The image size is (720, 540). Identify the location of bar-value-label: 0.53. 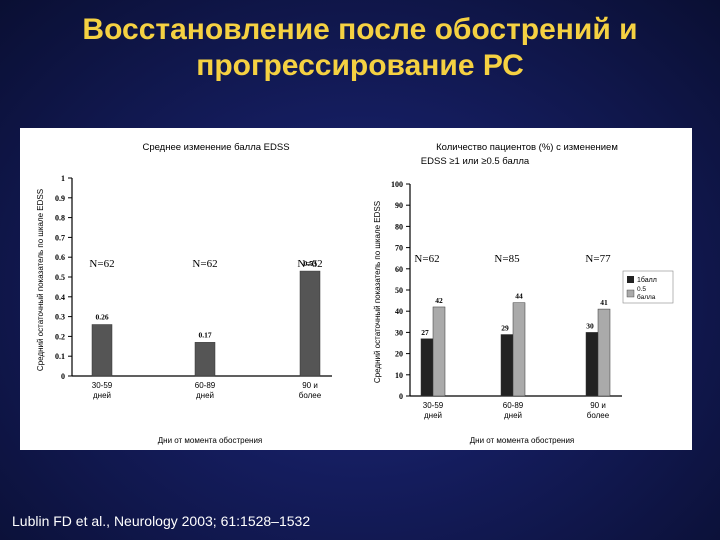
(309, 263).